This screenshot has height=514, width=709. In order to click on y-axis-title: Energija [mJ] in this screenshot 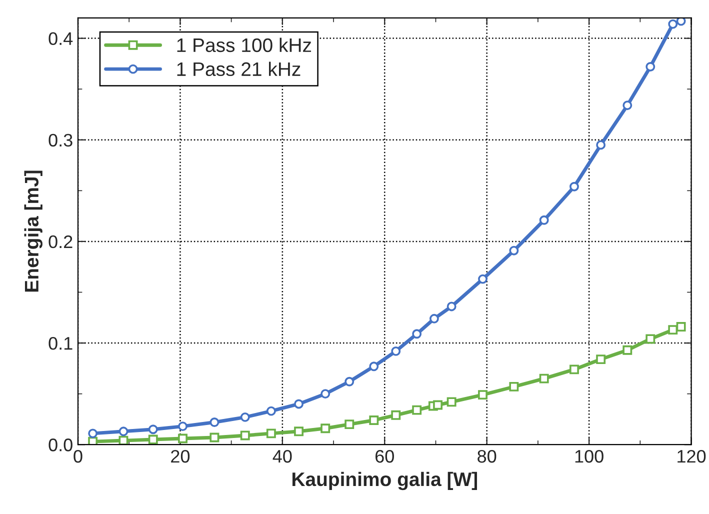, I will do `click(33, 231)`.